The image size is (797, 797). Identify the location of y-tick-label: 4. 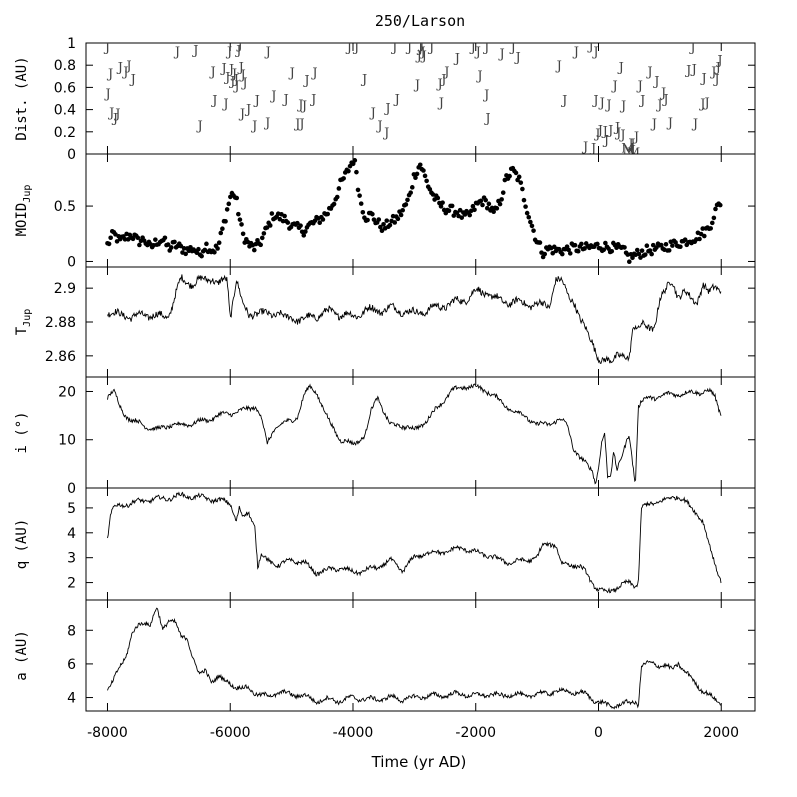
(71, 699).